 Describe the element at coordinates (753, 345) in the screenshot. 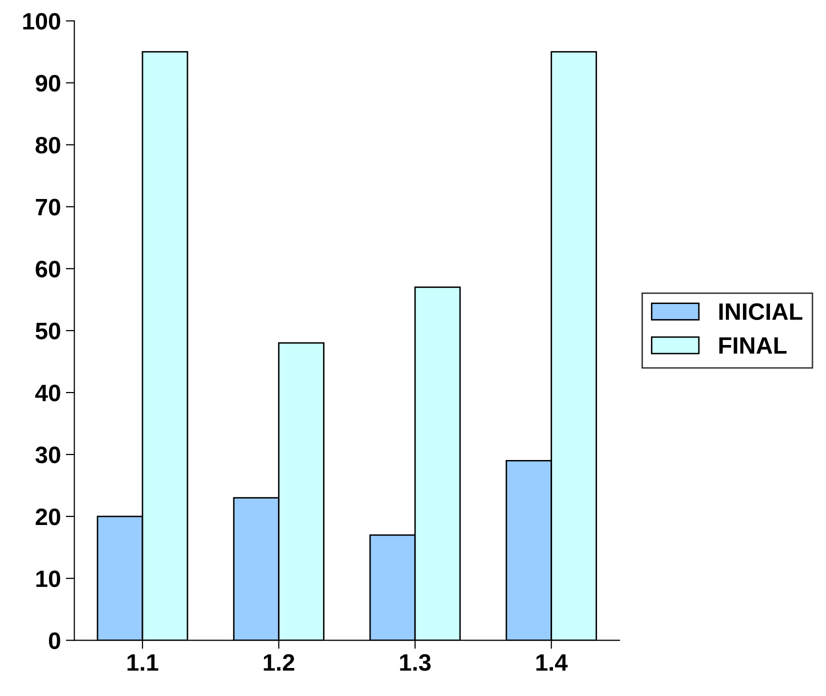

I see `legend-label: FINAL` at that location.